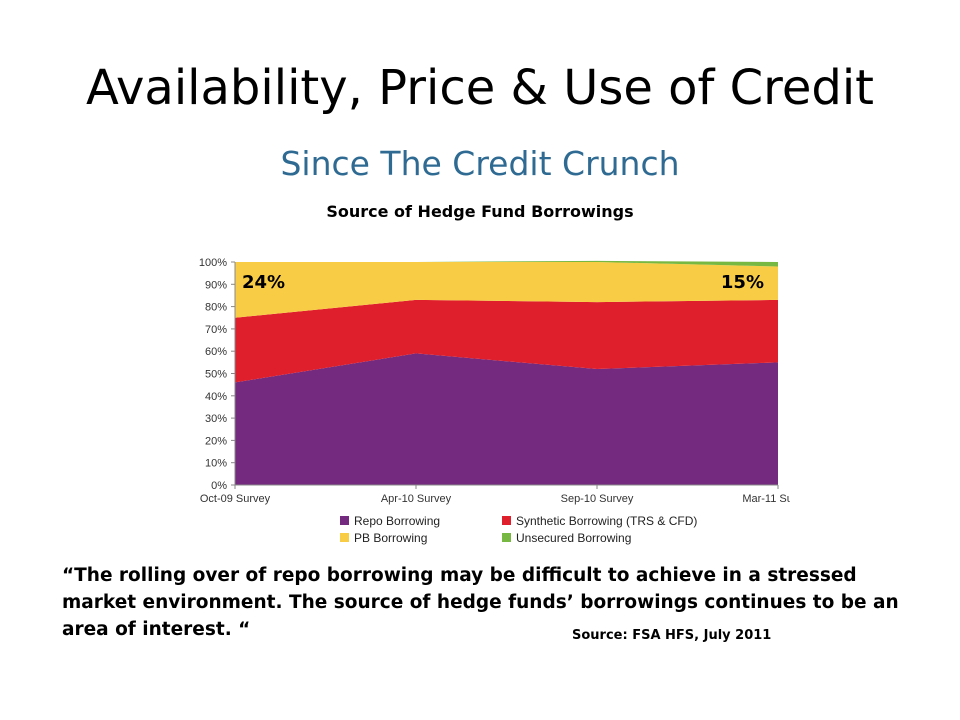 The image size is (960, 720). What do you see at coordinates (216, 330) in the screenshot?
I see `y-tick-label: 70%` at bounding box center [216, 330].